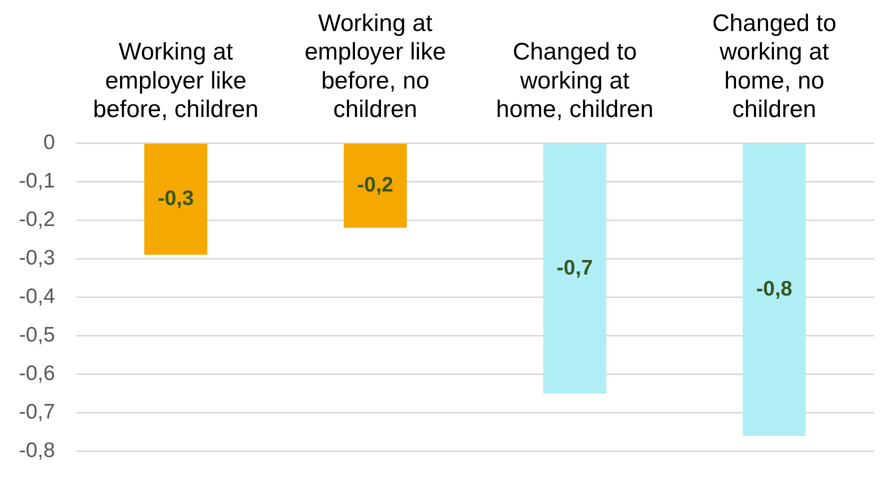  What do you see at coordinates (49, 142) in the screenshot?
I see `y-tick-label: 0` at bounding box center [49, 142].